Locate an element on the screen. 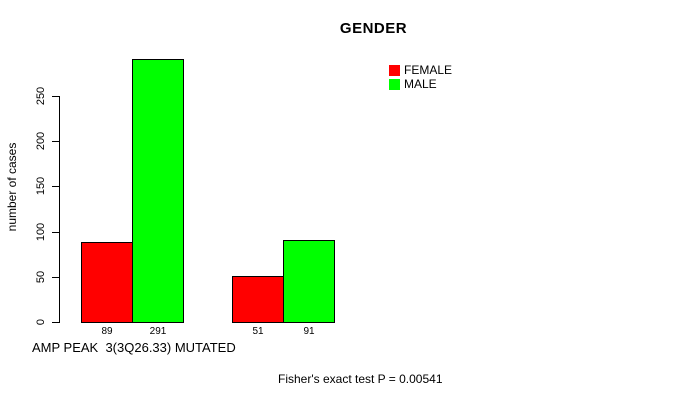  bar-female-group1 is located at coordinates (107, 282).